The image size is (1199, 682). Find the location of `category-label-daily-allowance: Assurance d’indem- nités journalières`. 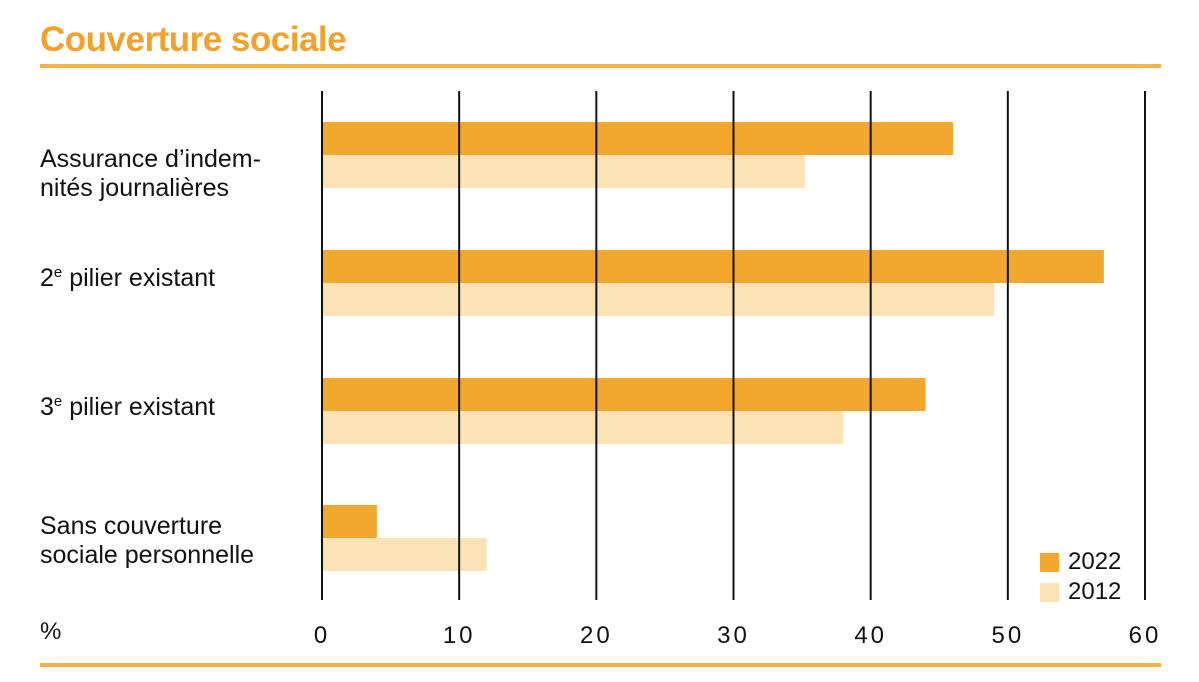

category-label-daily-allowance: Assurance d’indem- nités journalières is located at coordinates (175, 174).